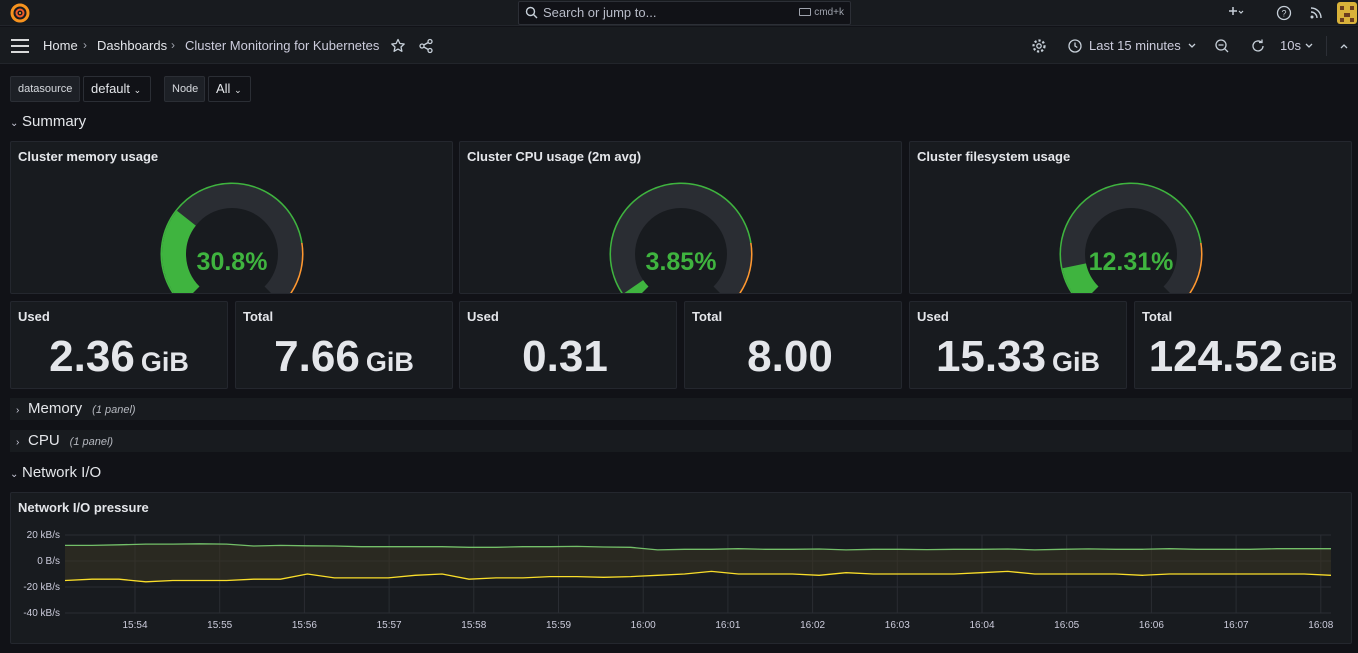  I want to click on gauge-cpu: 3.85%, so click(681, 240).